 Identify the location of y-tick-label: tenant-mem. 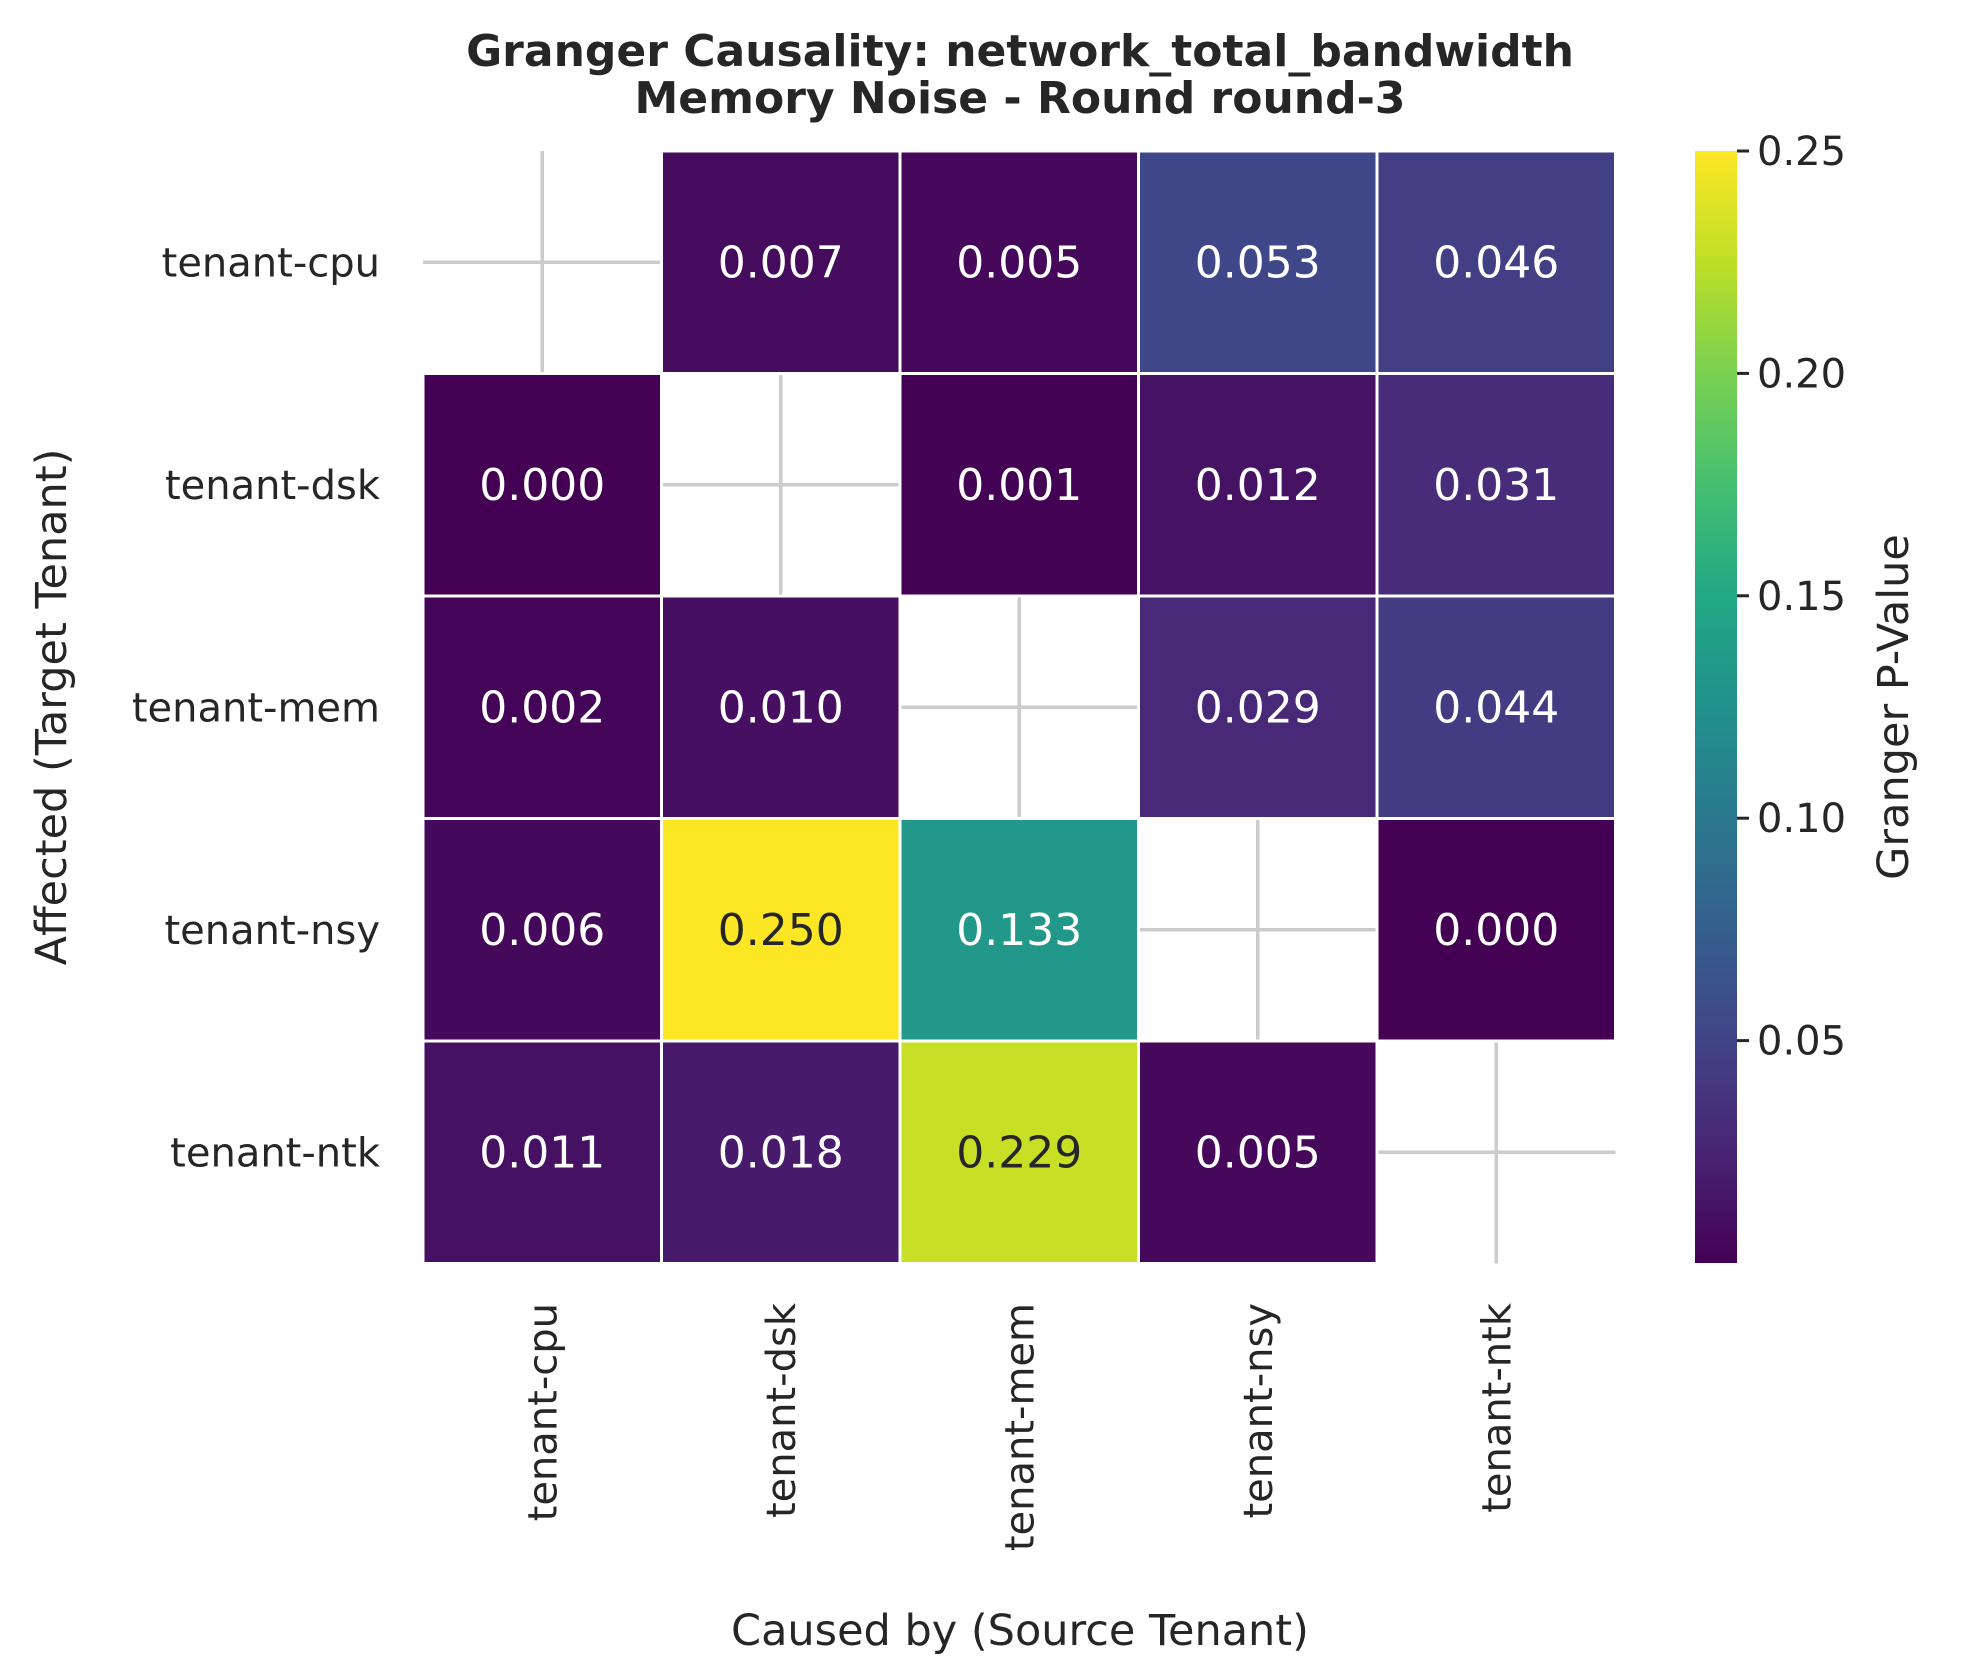
(256, 708).